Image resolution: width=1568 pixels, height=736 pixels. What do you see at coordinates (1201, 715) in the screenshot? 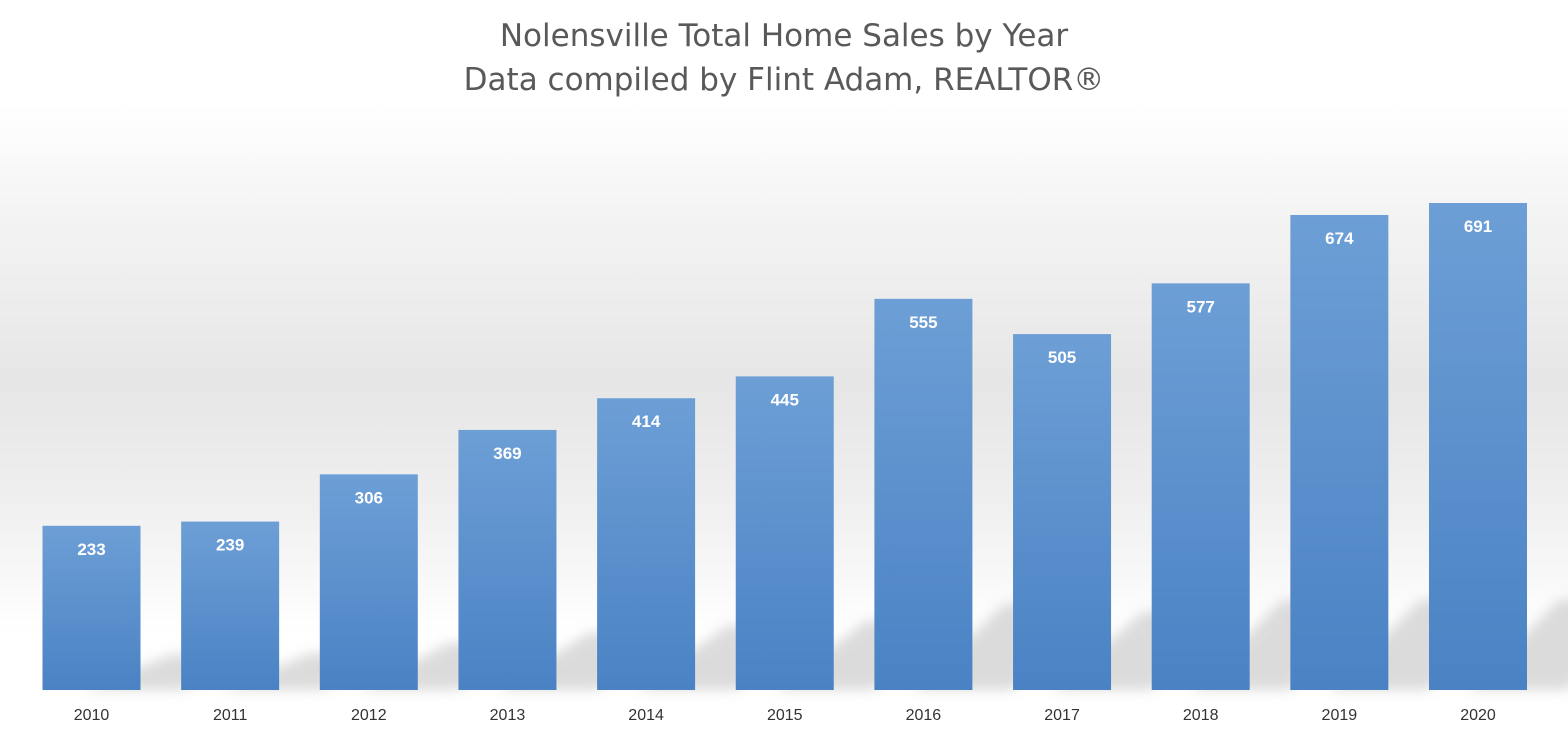
I see `x-tick-label-2018: 2018` at bounding box center [1201, 715].